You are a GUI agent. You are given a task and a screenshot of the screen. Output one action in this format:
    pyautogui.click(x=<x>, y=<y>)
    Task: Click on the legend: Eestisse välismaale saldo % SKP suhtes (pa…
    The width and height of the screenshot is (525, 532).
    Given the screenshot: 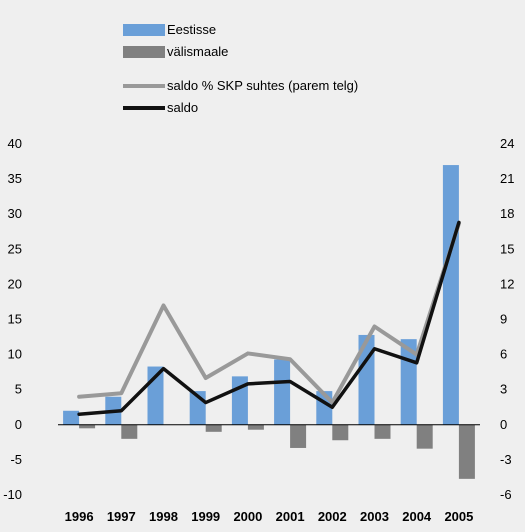 What is the action you would take?
    pyautogui.click(x=240, y=68)
    